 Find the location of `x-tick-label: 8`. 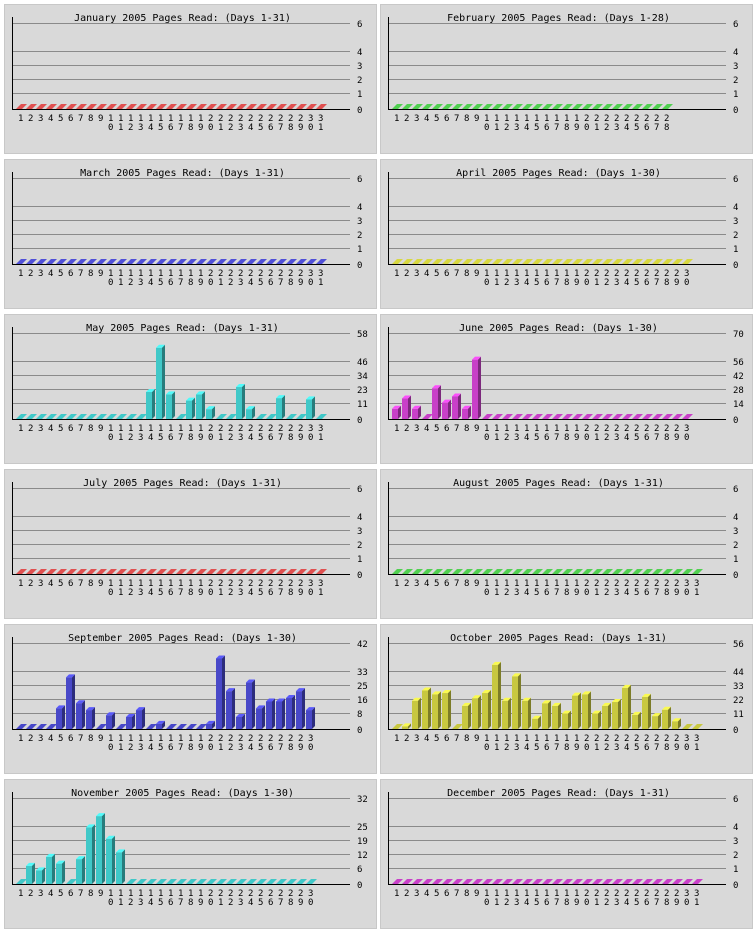

x-tick-label: 8 is located at coordinates (466, 894).